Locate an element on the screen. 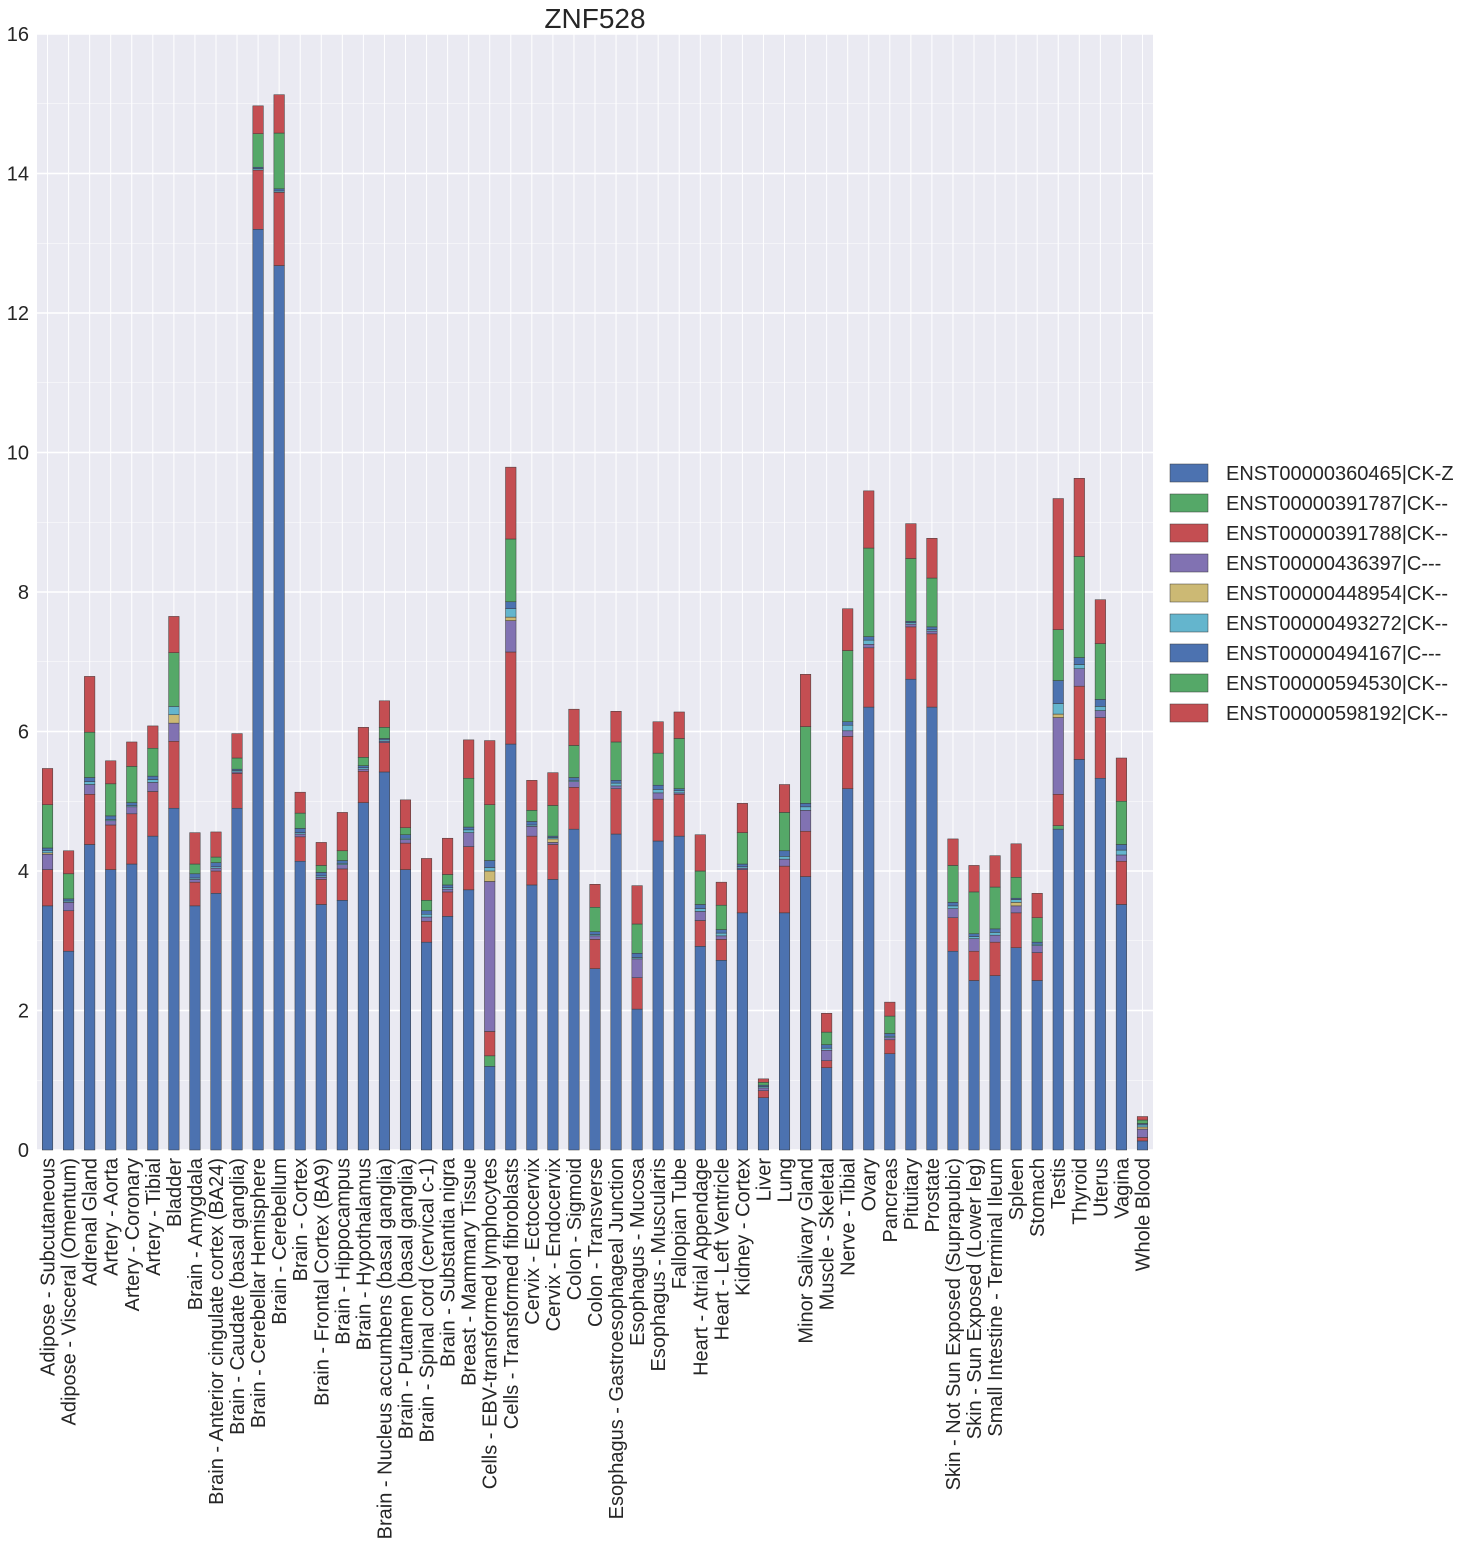  legend-label: ENST00000360465|CK-Z is located at coordinates (1340, 474).